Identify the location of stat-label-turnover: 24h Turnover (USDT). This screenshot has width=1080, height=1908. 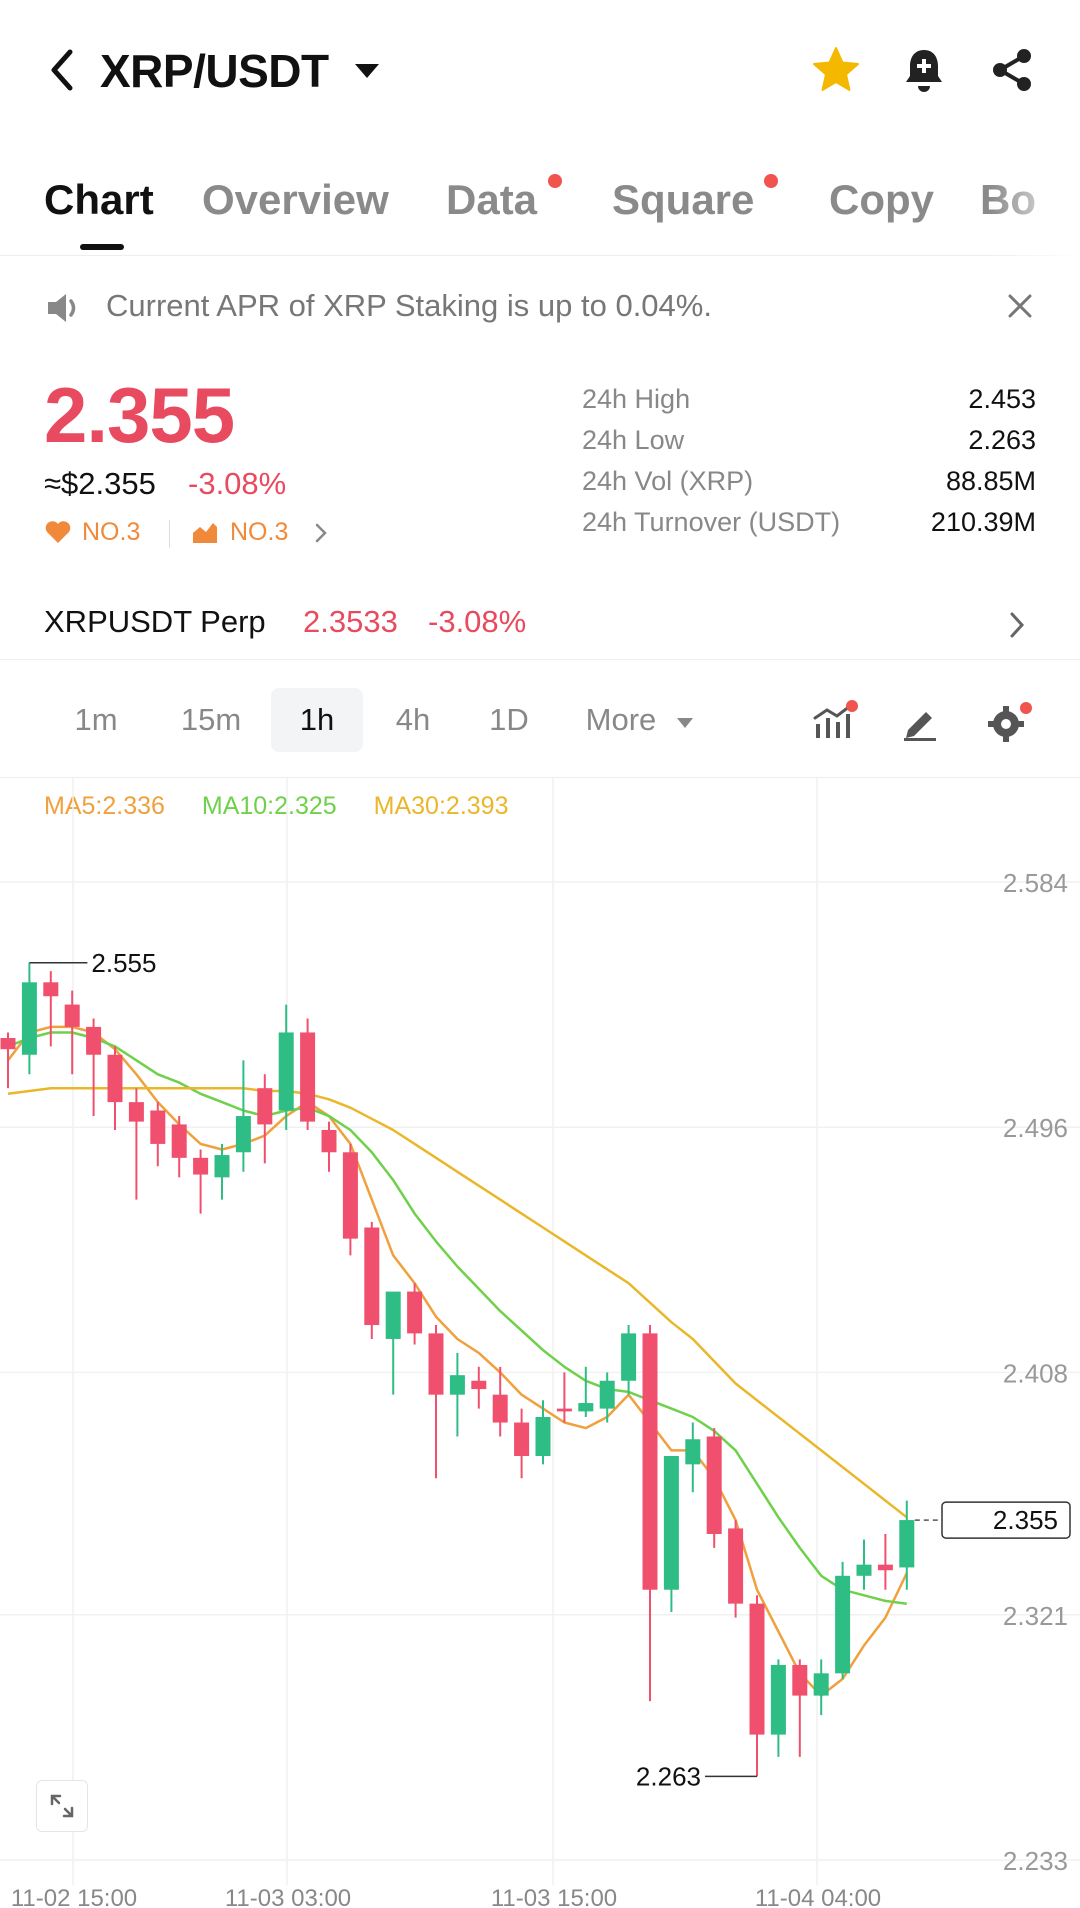
(711, 522).